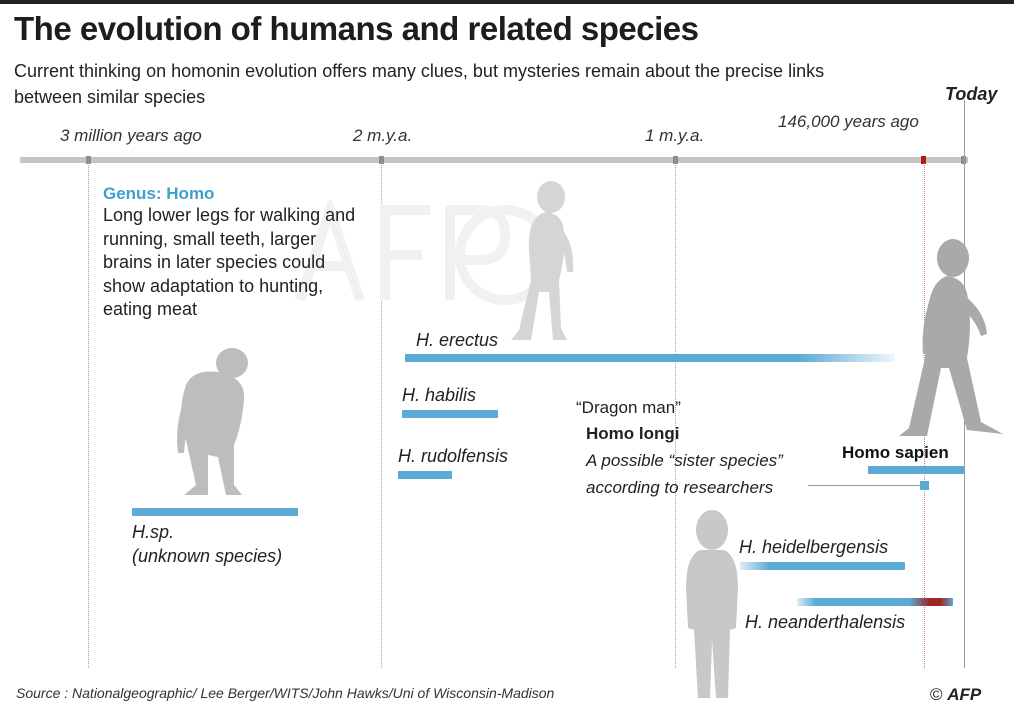  I want to click on today-label: Today, so click(971, 94).